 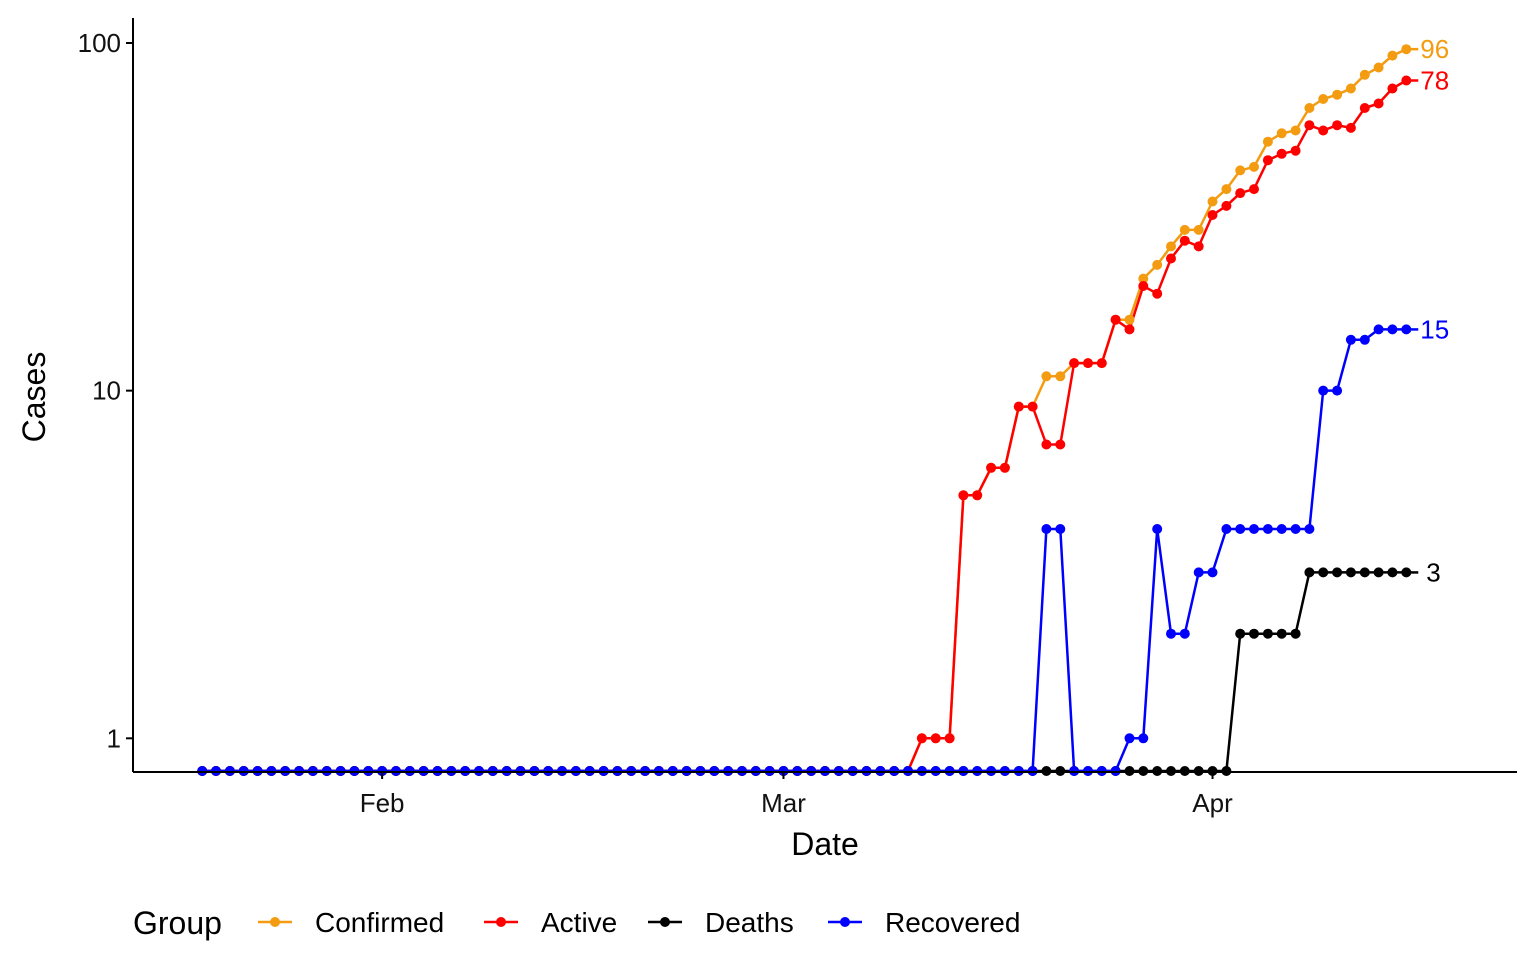 What do you see at coordinates (382, 803) in the screenshot?
I see `x-tick-label: Feb` at bounding box center [382, 803].